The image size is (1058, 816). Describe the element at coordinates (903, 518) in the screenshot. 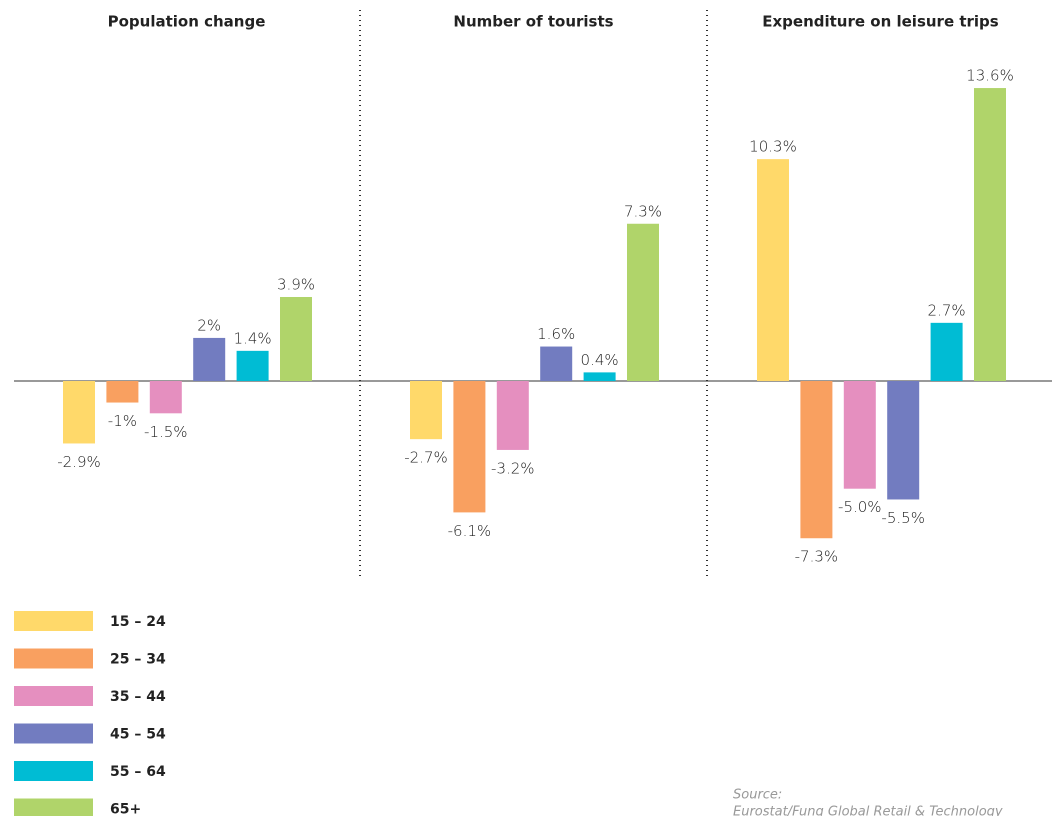

I see `value-label: -5.5%` at that location.